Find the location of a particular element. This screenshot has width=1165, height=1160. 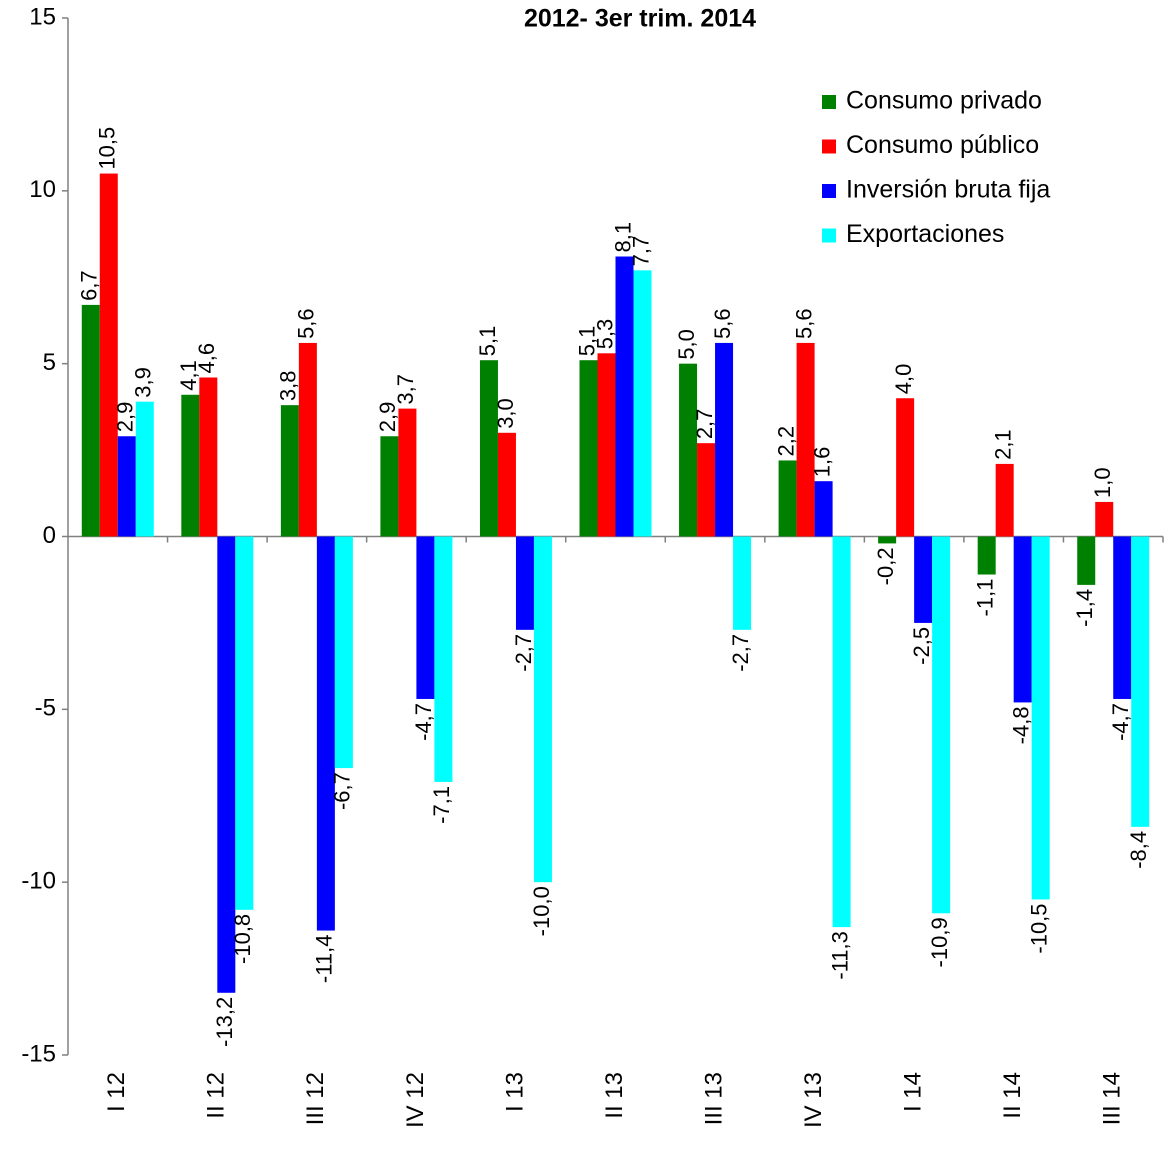

value-label: -13,2 is located at coordinates (224, 1022).